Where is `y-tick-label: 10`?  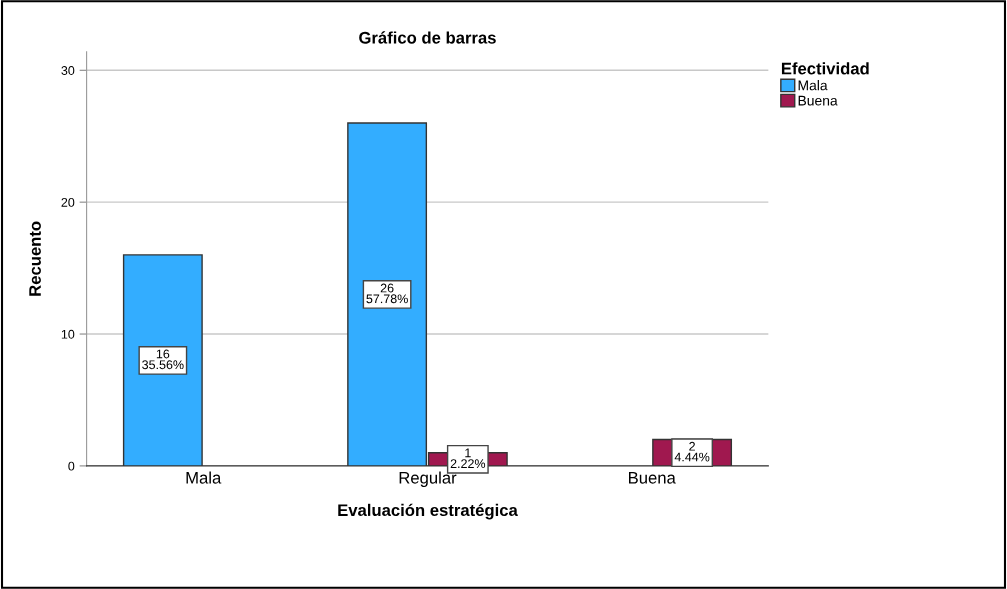 y-tick-label: 10 is located at coordinates (68, 334).